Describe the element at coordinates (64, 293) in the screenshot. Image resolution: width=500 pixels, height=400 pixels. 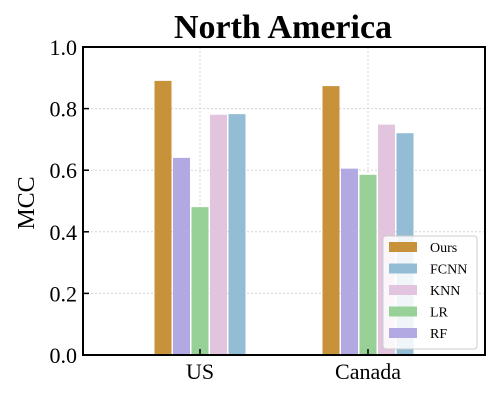
I see `y-tick-label: 0.2` at that location.